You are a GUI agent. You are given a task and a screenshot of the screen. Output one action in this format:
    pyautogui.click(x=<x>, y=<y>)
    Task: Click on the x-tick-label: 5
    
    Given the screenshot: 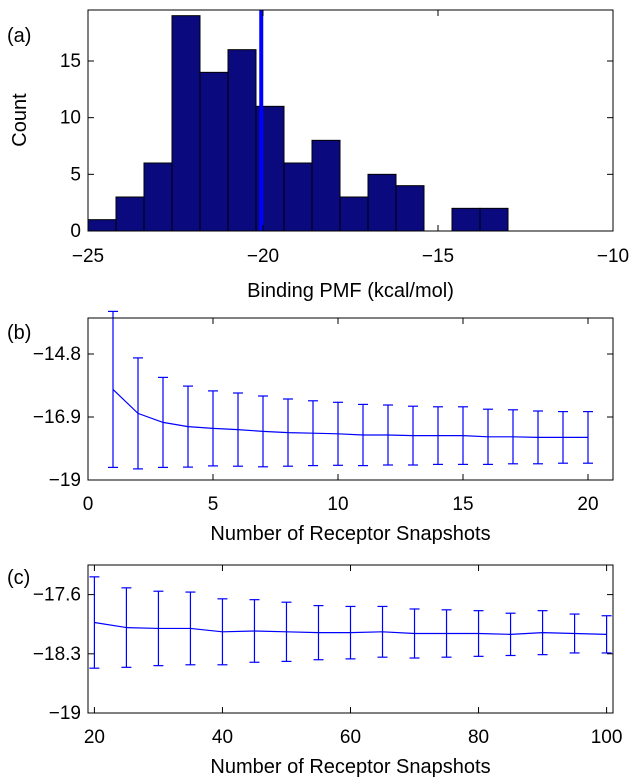 What is the action you would take?
    pyautogui.click(x=213, y=504)
    